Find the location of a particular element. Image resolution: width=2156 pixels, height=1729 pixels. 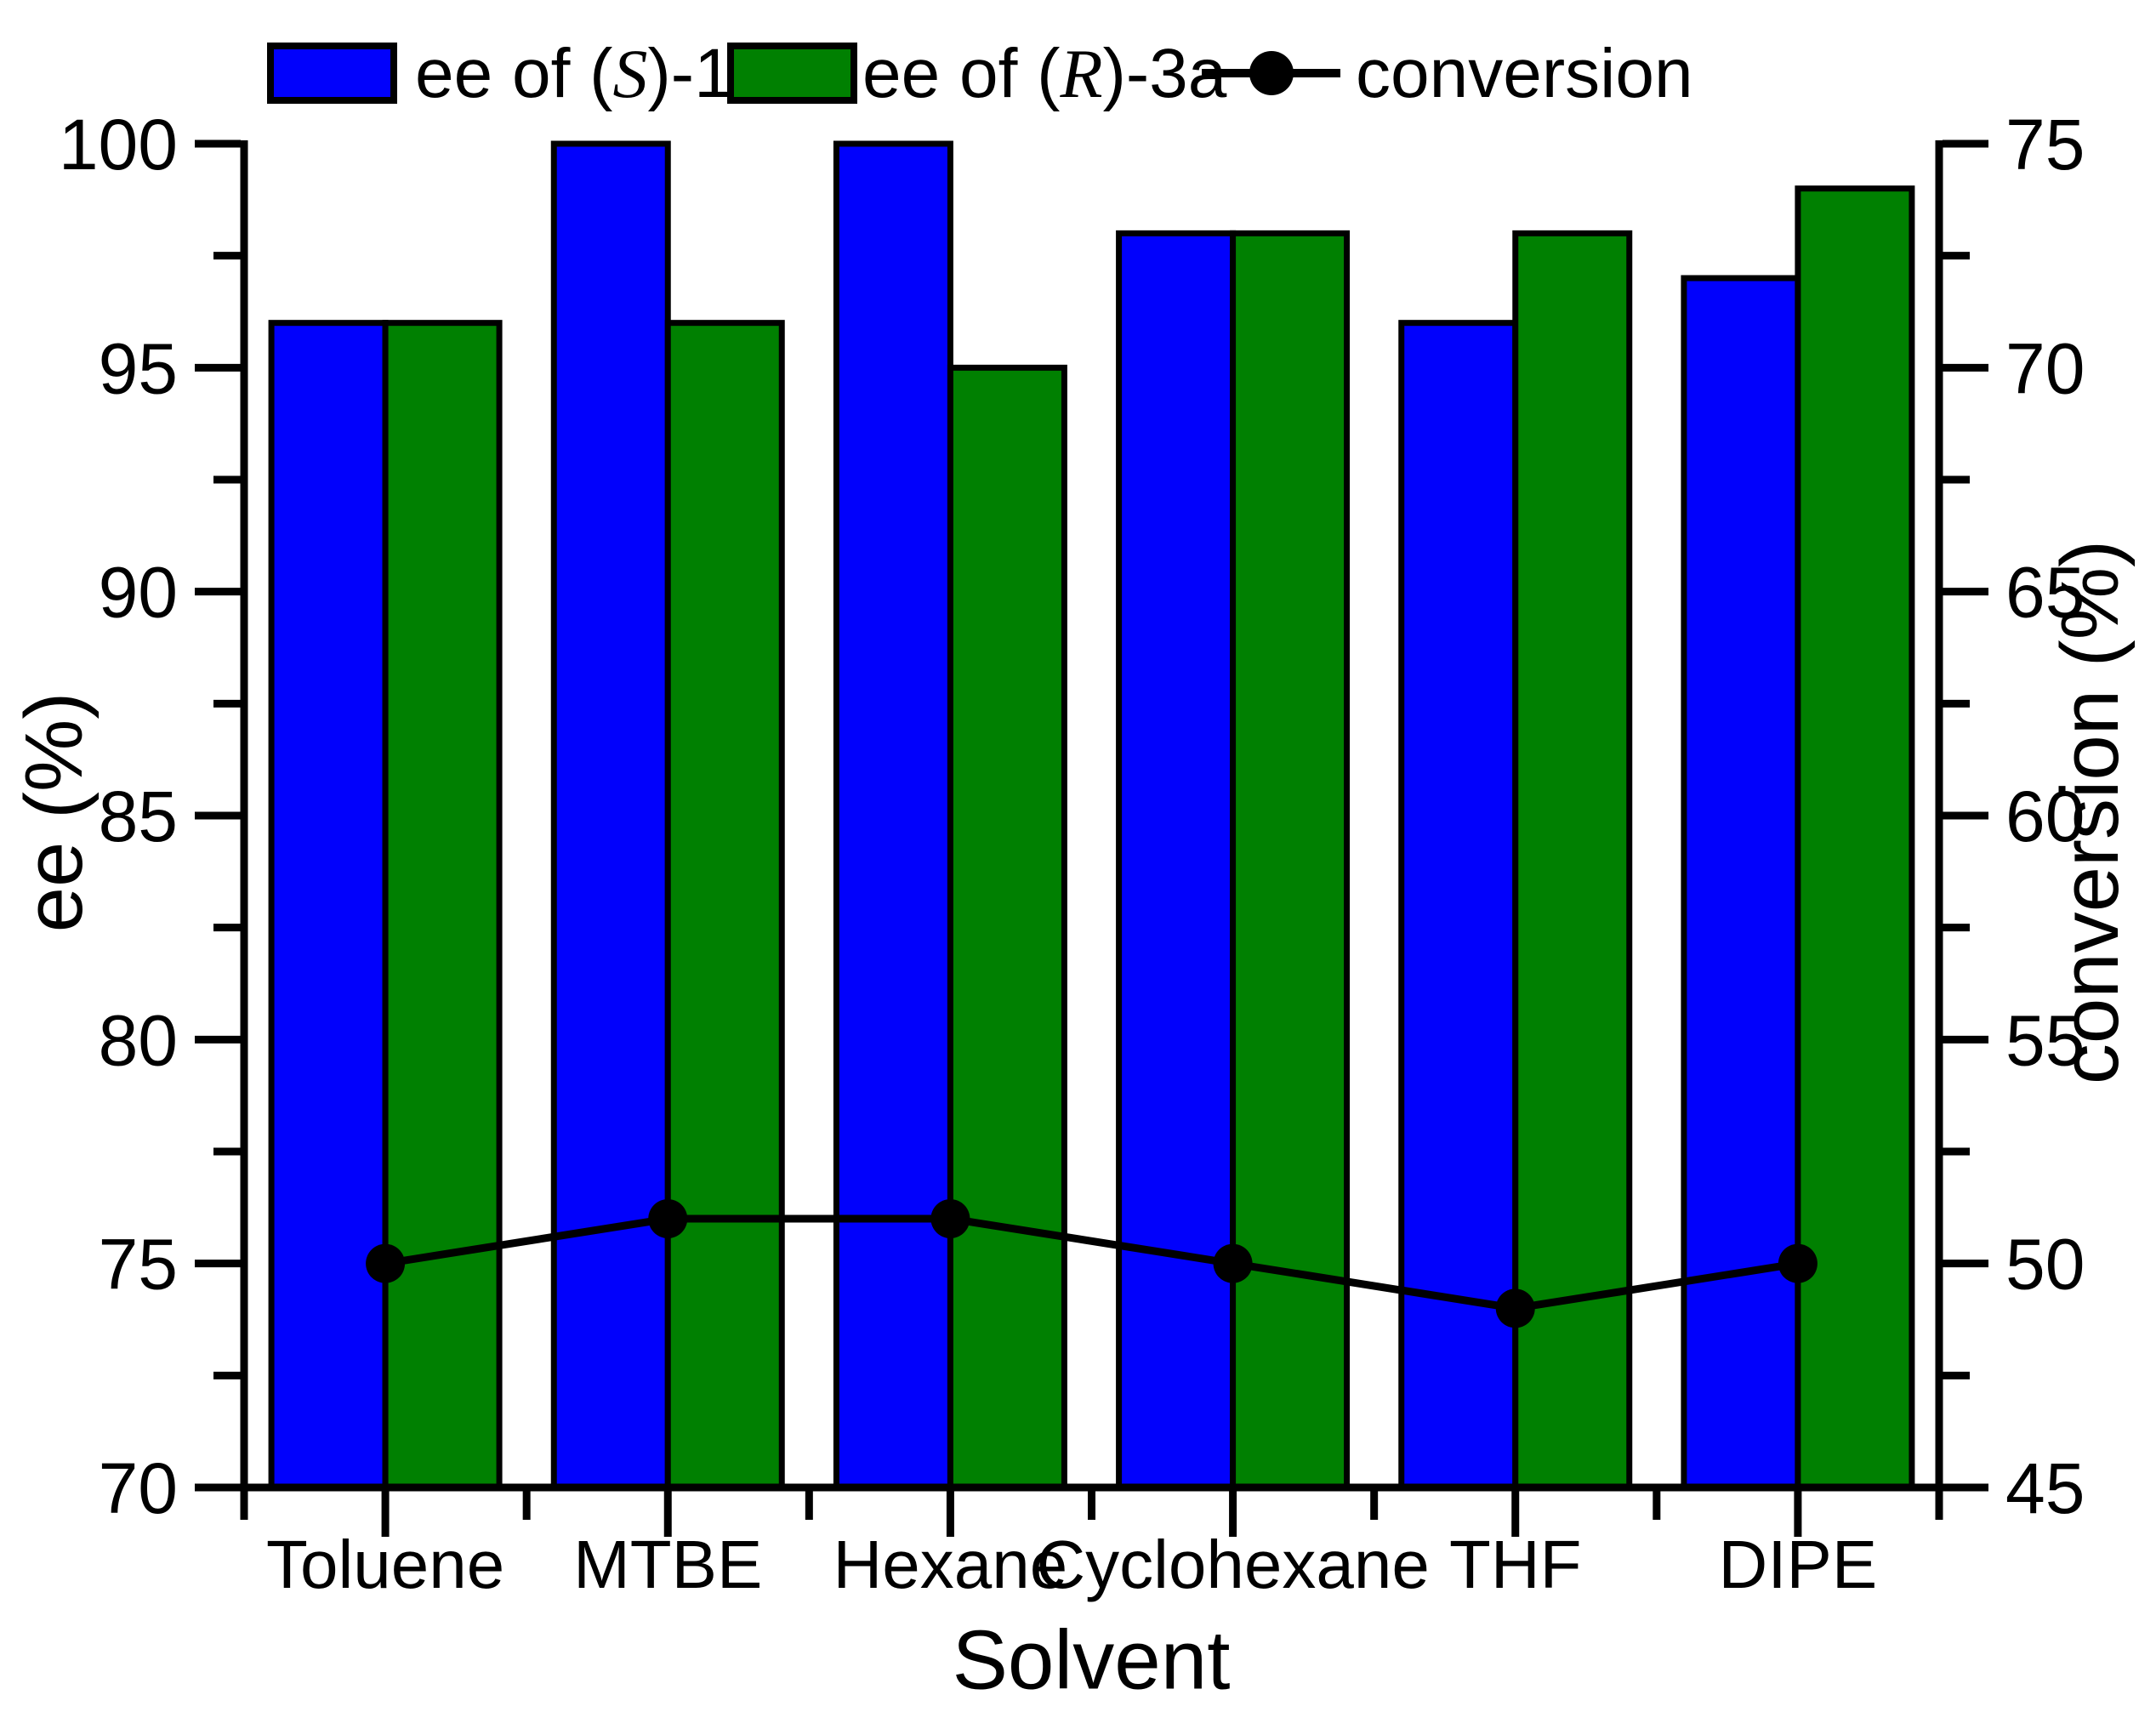

legend-line-marker-icon is located at coordinates (1271, 73).